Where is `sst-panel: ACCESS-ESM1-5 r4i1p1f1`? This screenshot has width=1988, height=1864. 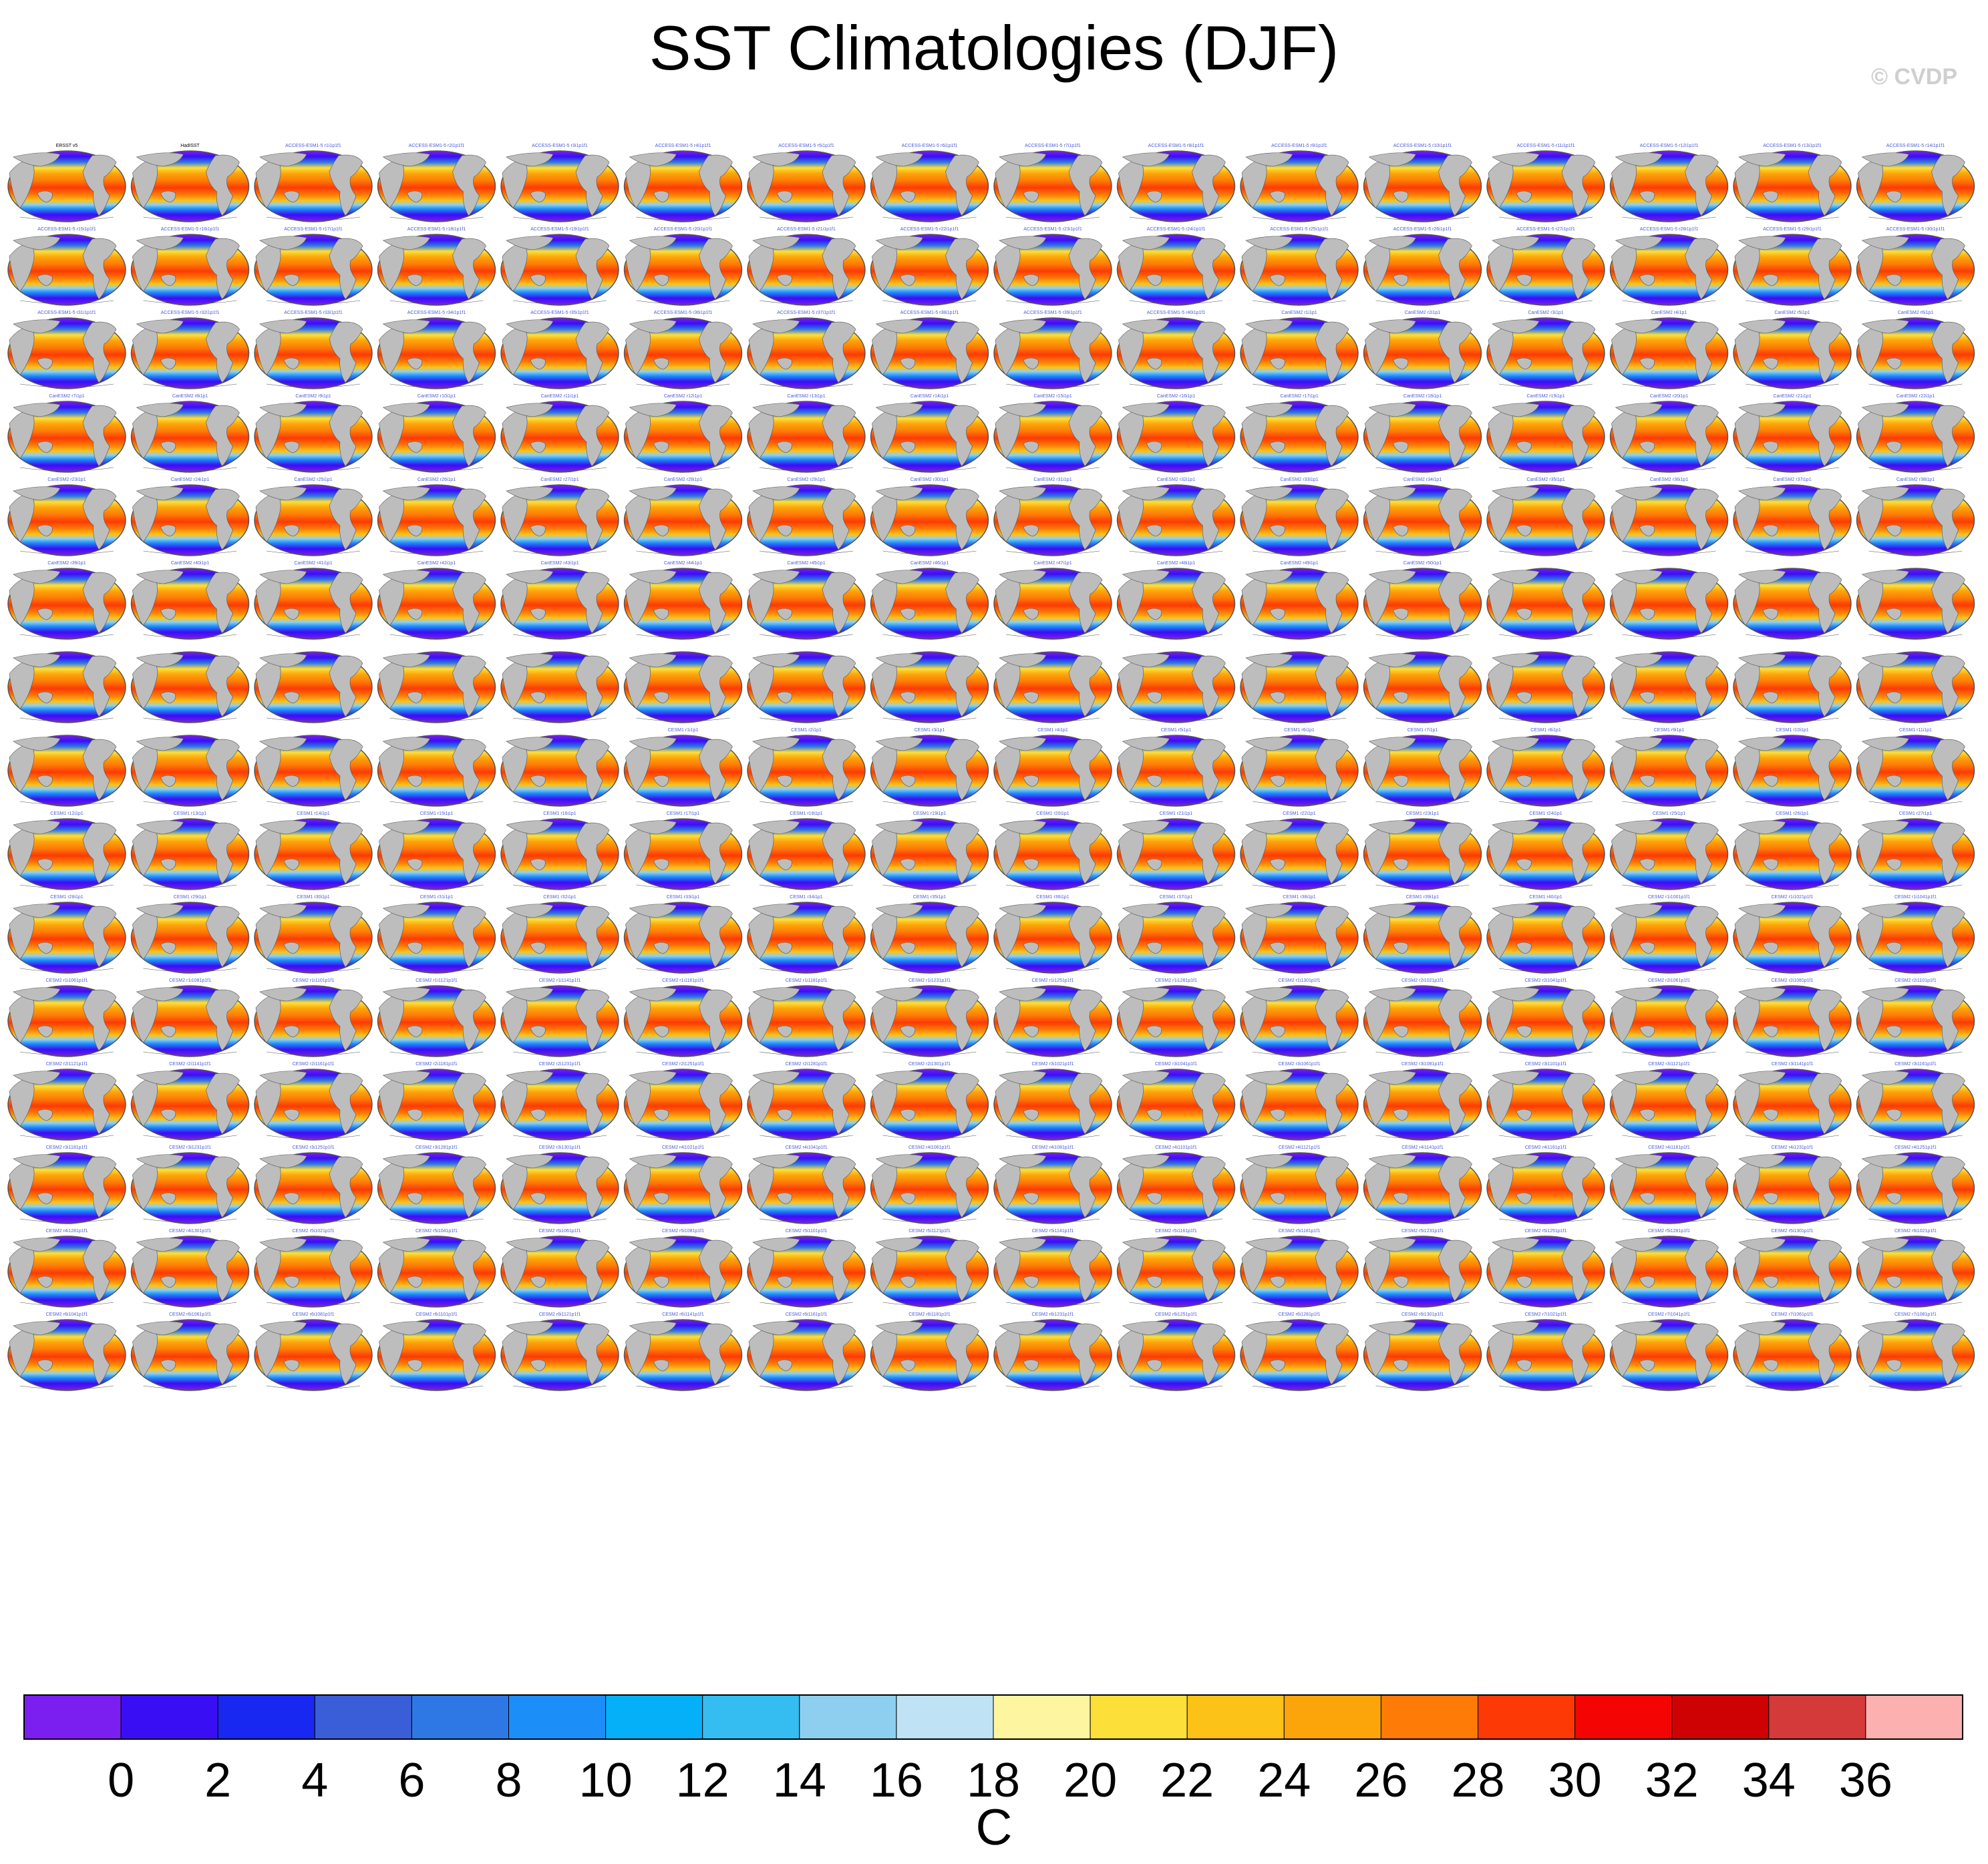 sst-panel: ACCESS-ESM1-5 r4i1p1f1 is located at coordinates (683, 183).